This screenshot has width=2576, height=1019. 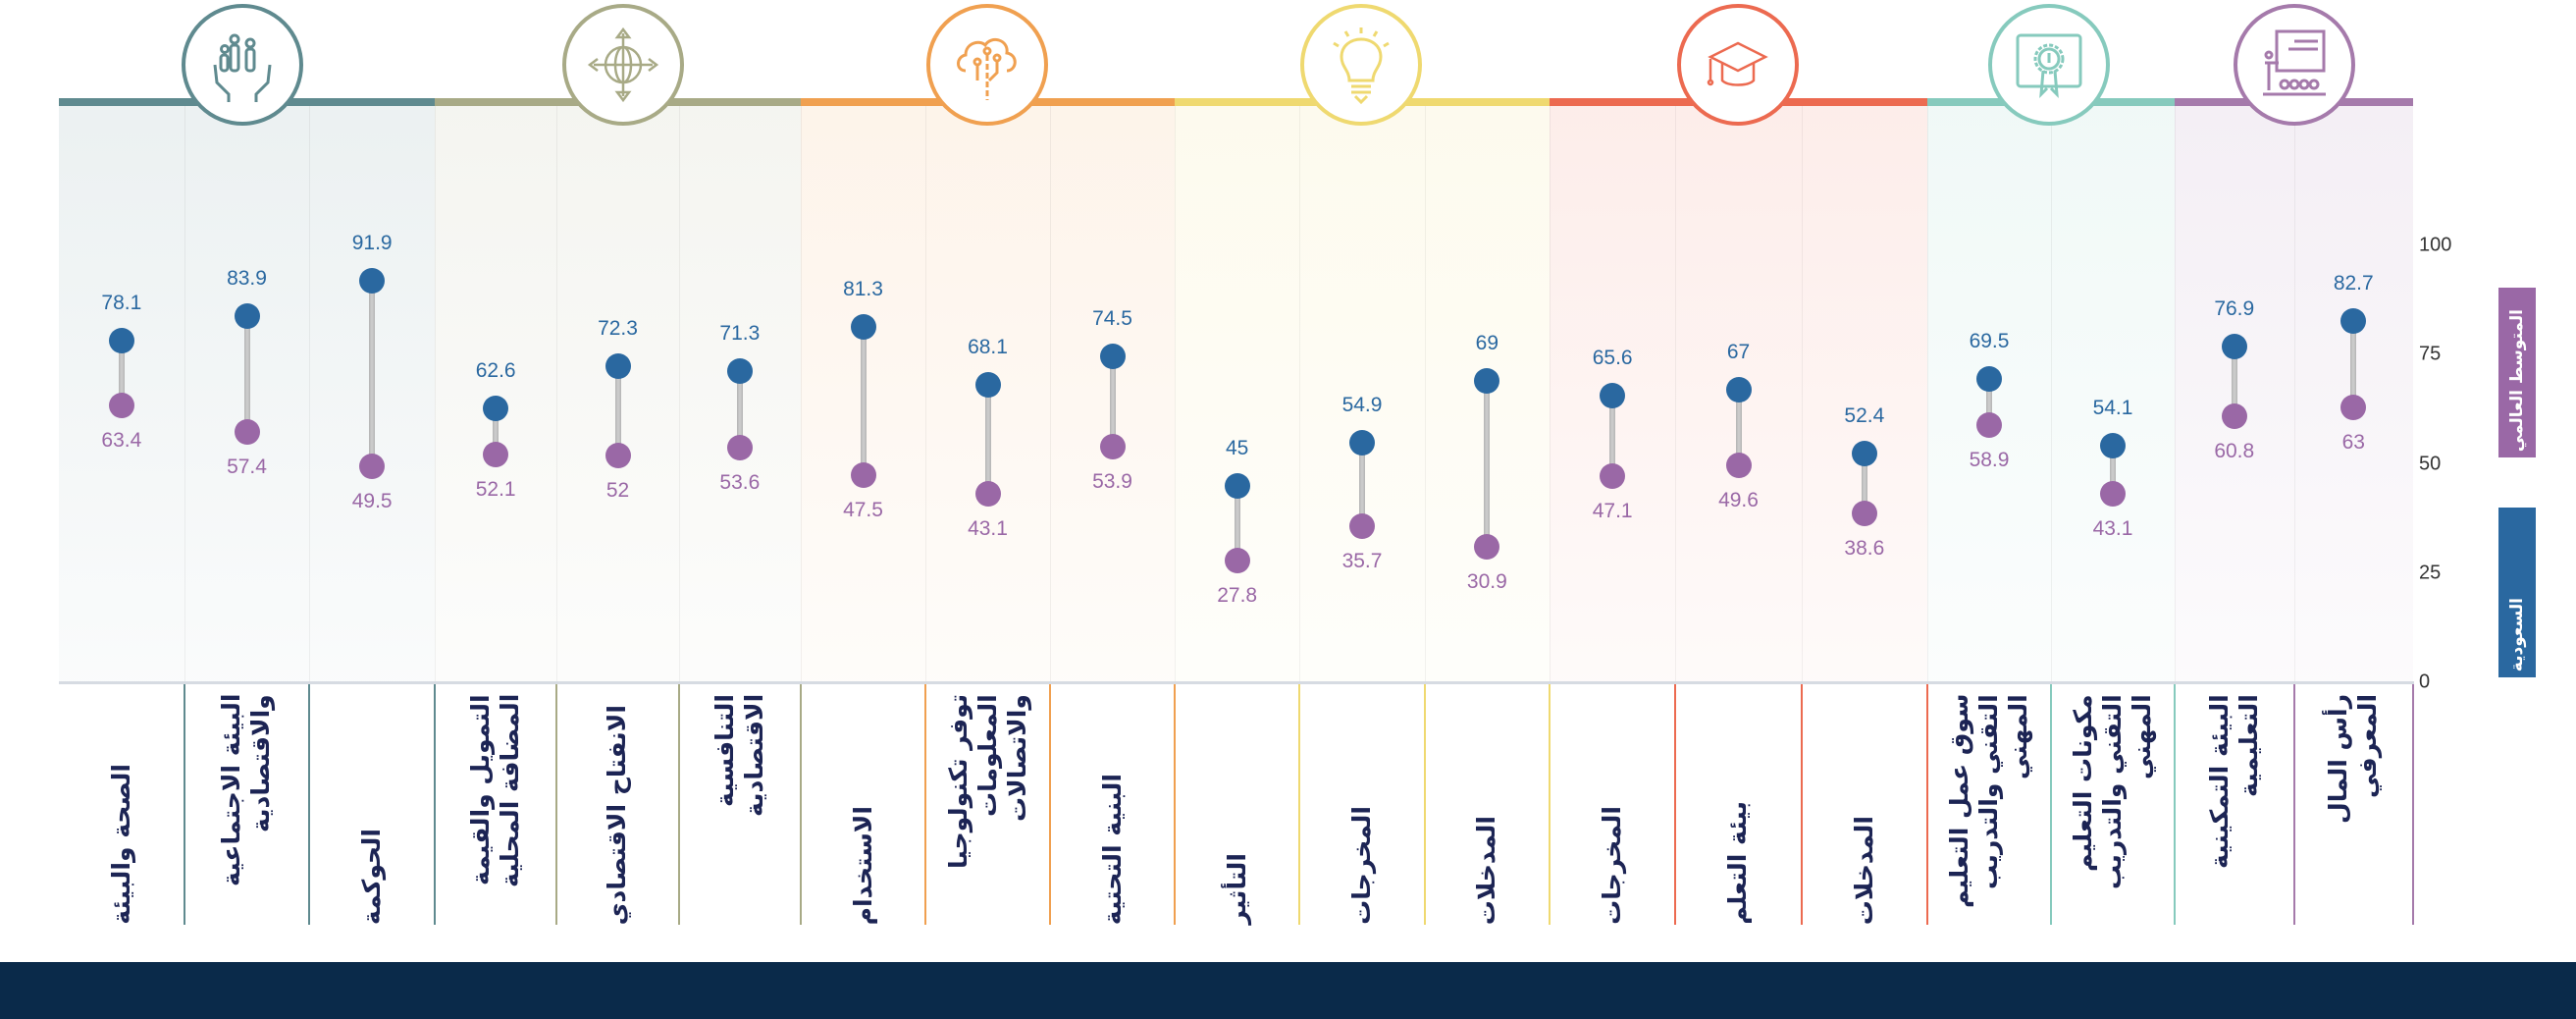 I want to click on group-icon-badge, so click(x=1361, y=65).